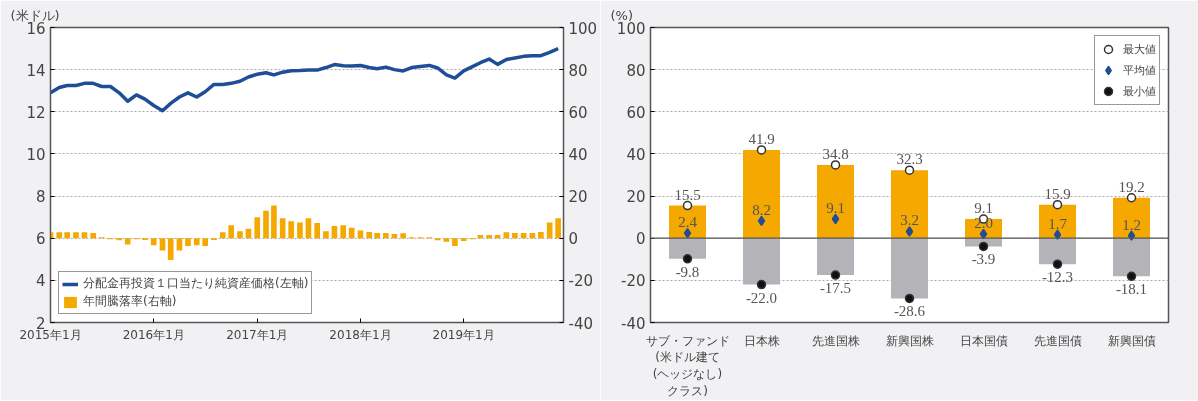 The image size is (1198, 401). What do you see at coordinates (35, 15) in the screenshot?
I see `y-axis-title: (米ドル)` at bounding box center [35, 15].